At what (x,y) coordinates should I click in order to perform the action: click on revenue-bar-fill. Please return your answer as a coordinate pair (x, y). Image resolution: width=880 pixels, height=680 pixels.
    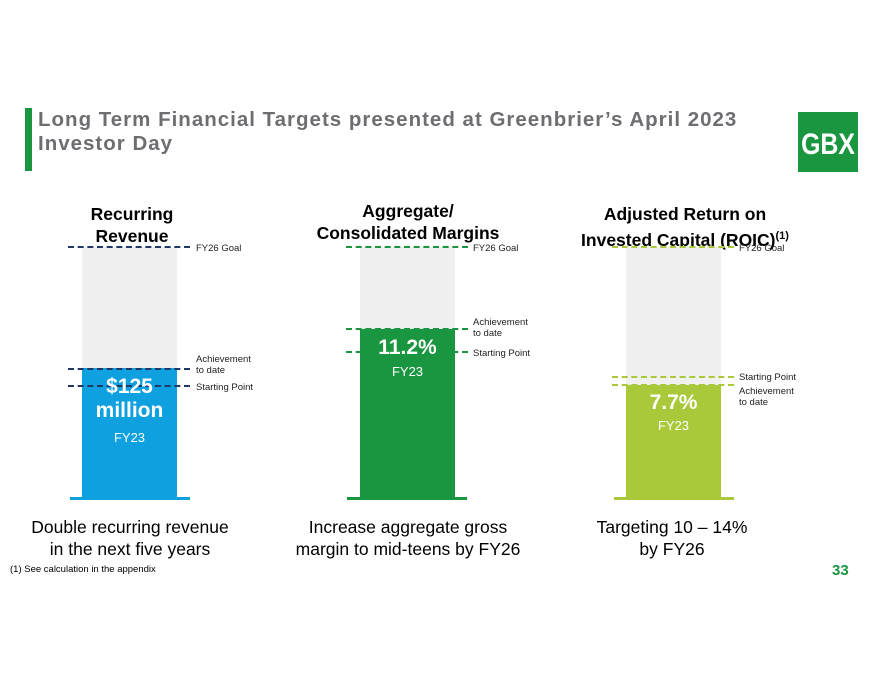
    Looking at the image, I should click on (129, 434).